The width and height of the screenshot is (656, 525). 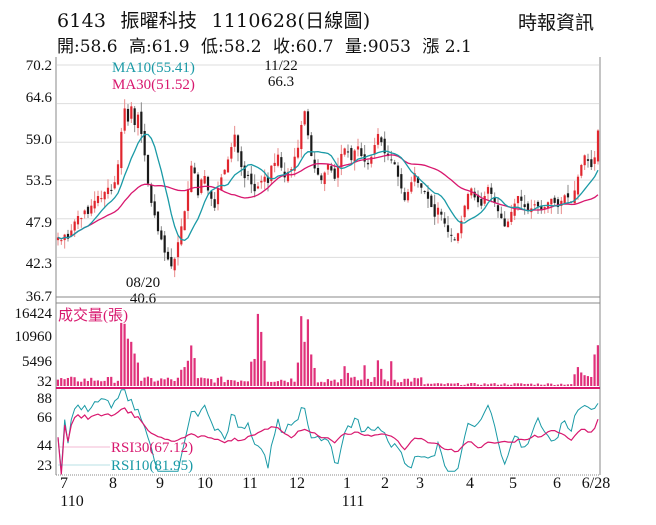 What do you see at coordinates (153, 85) in the screenshot?
I see `ma30-legend: MA30(51.52)` at bounding box center [153, 85].